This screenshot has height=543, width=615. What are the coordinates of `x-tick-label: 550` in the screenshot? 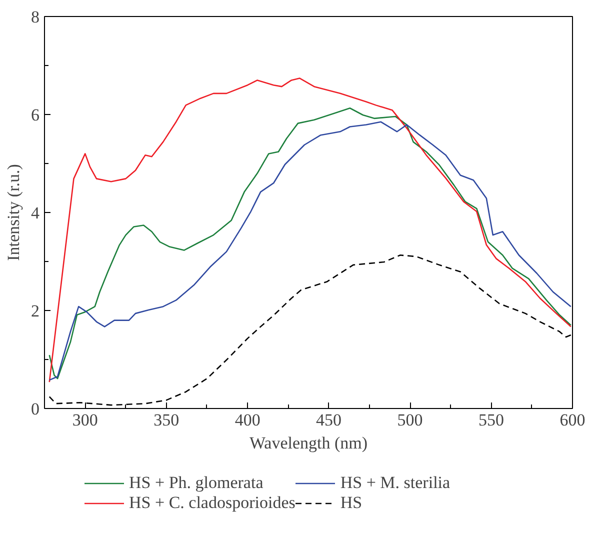 It's located at (491, 420).